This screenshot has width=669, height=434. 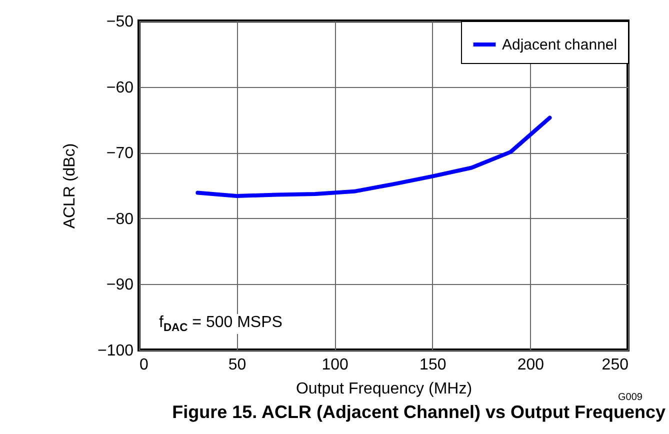 I want to click on text: G009, so click(x=630, y=397).